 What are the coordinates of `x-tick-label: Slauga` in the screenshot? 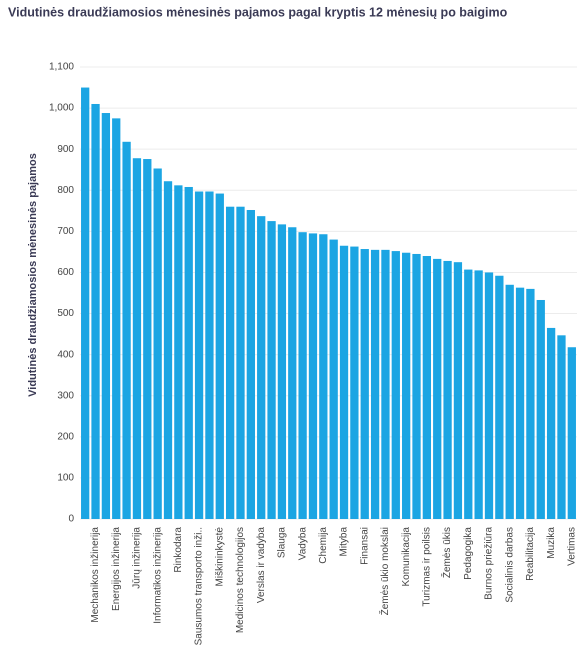 It's located at (282, 543).